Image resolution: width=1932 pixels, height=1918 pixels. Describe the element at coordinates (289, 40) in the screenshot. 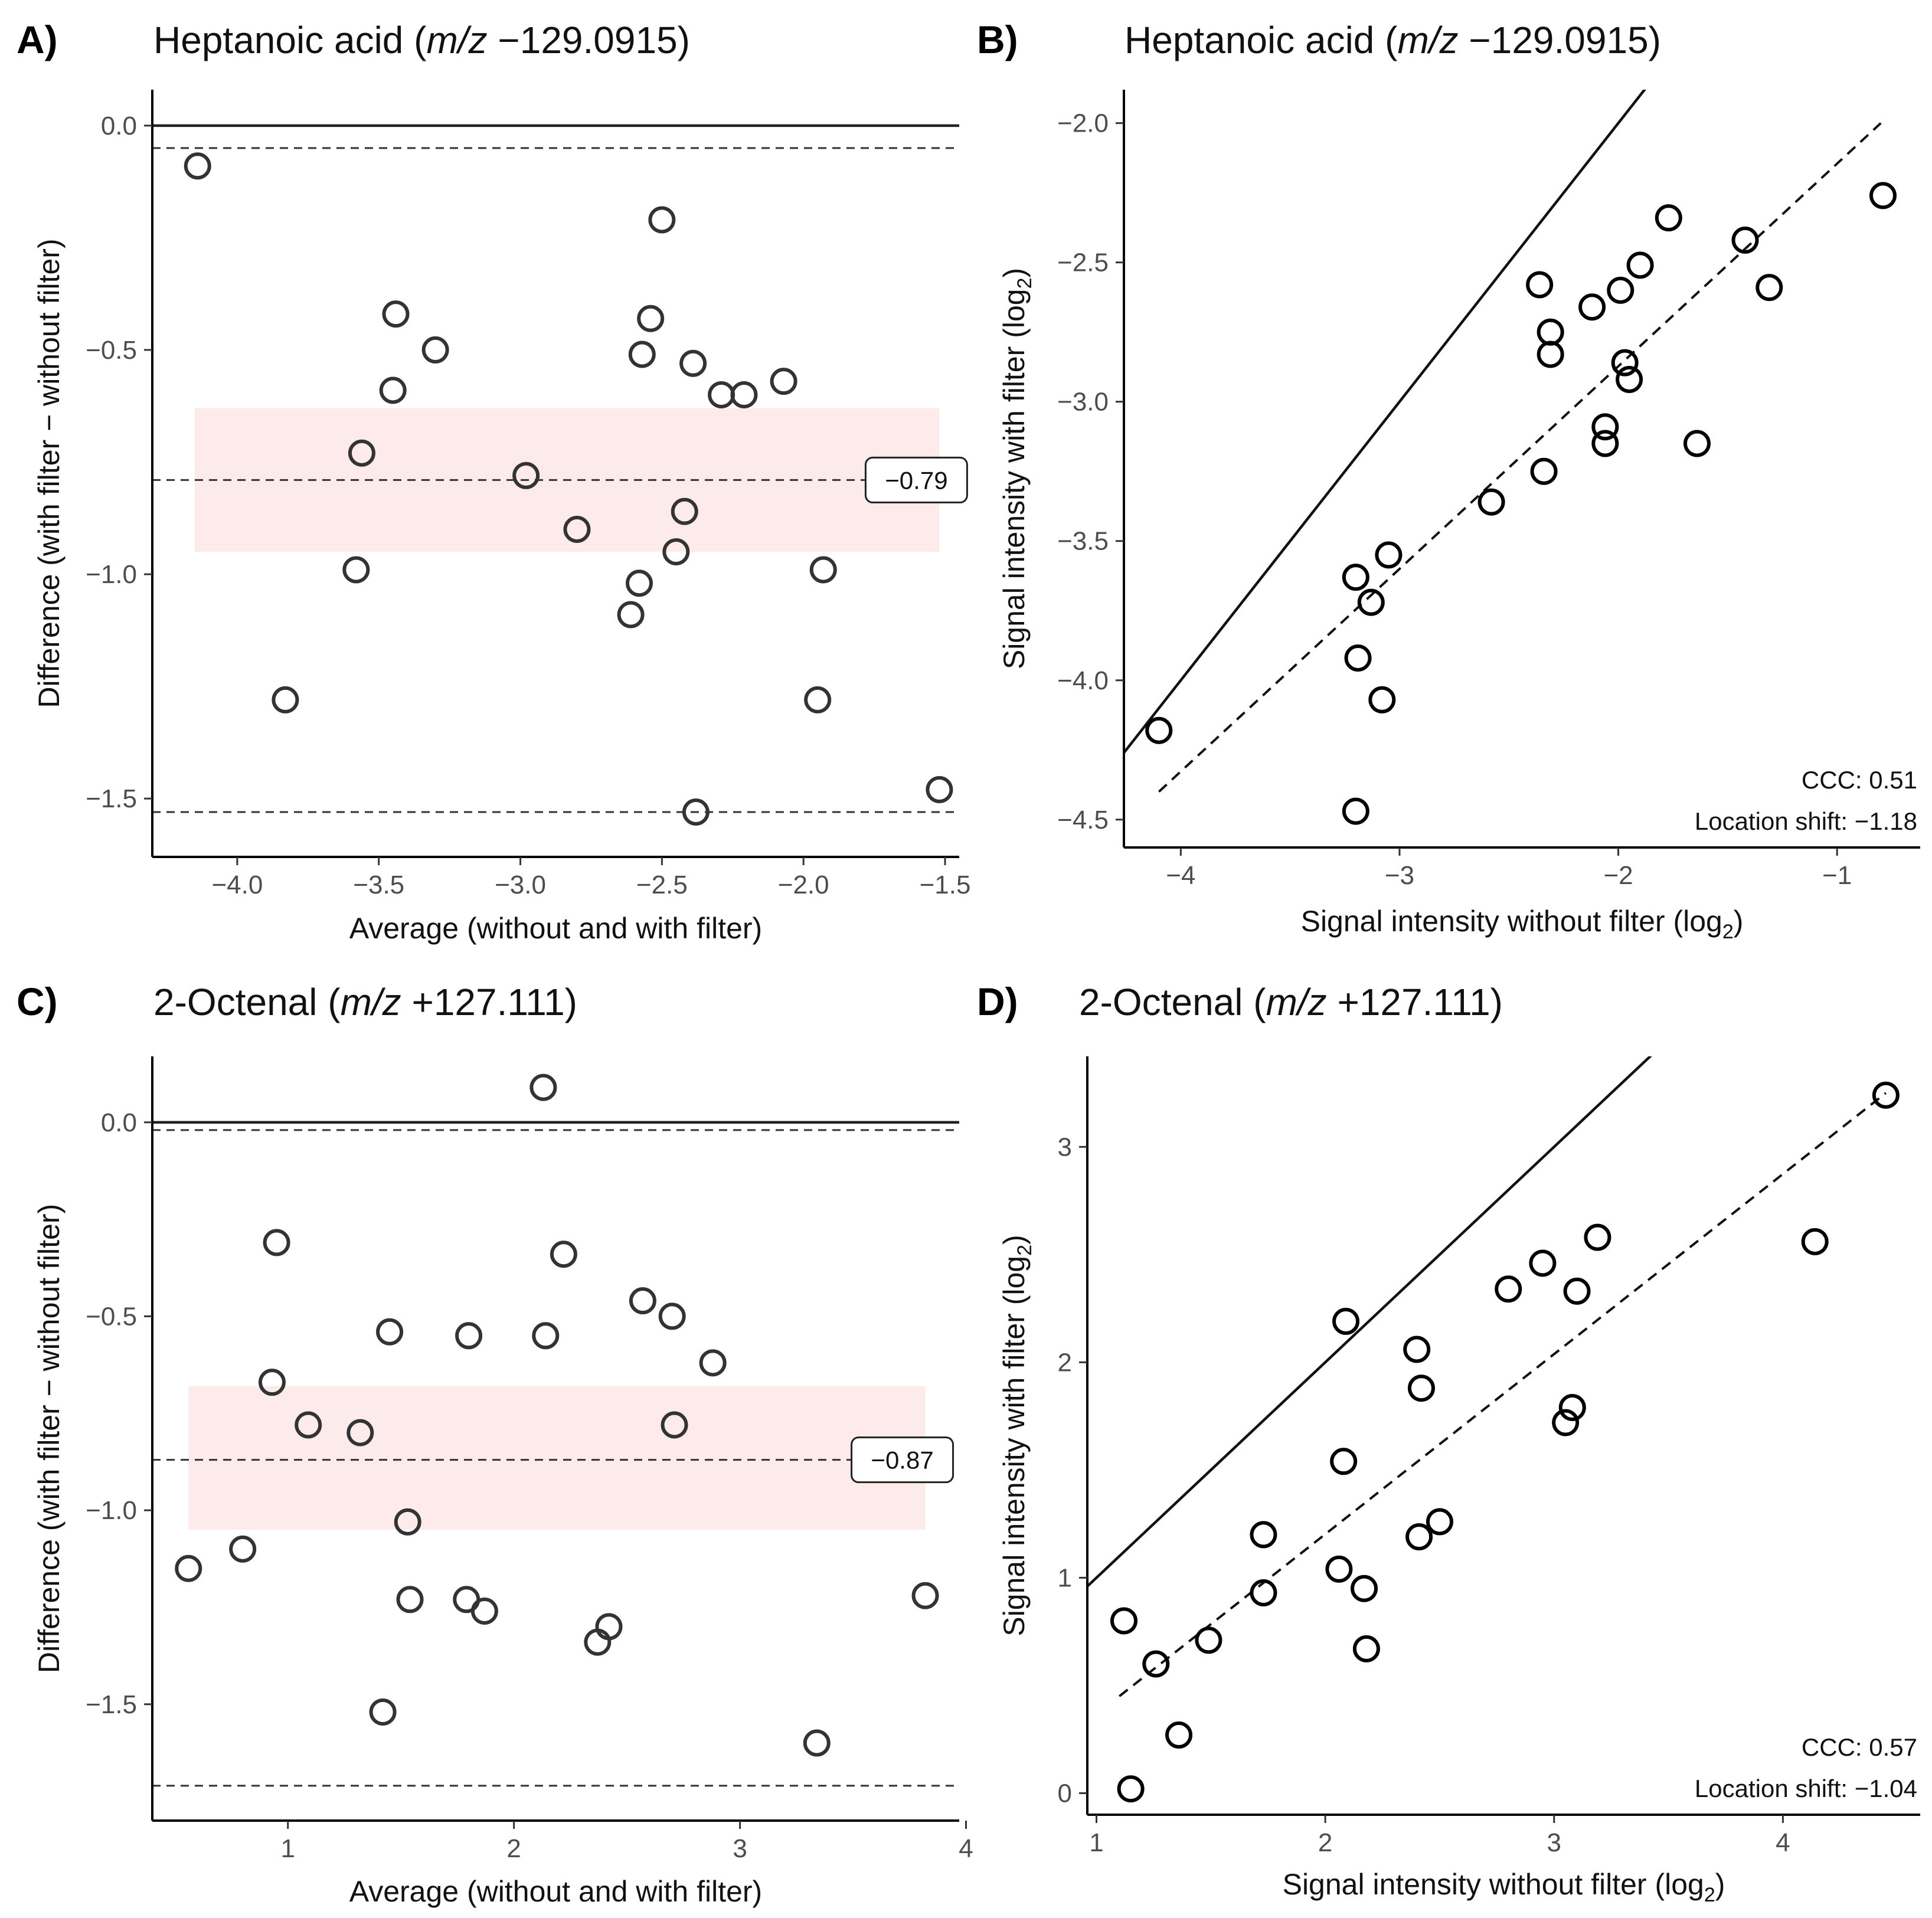

I see `title-compound: Heptanoic acid (` at that location.